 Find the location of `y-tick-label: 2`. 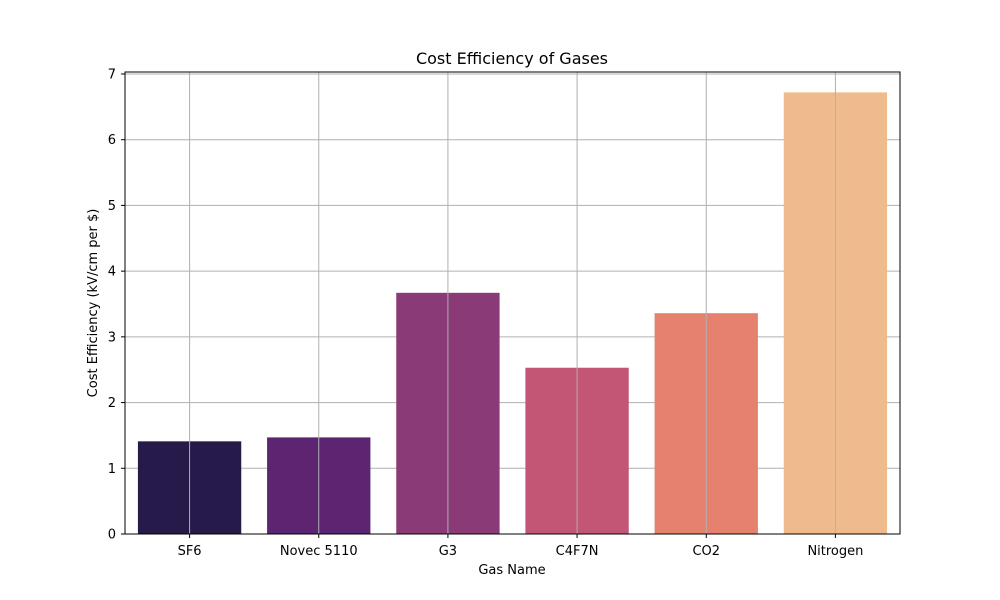

y-tick-label: 2 is located at coordinates (112, 403).